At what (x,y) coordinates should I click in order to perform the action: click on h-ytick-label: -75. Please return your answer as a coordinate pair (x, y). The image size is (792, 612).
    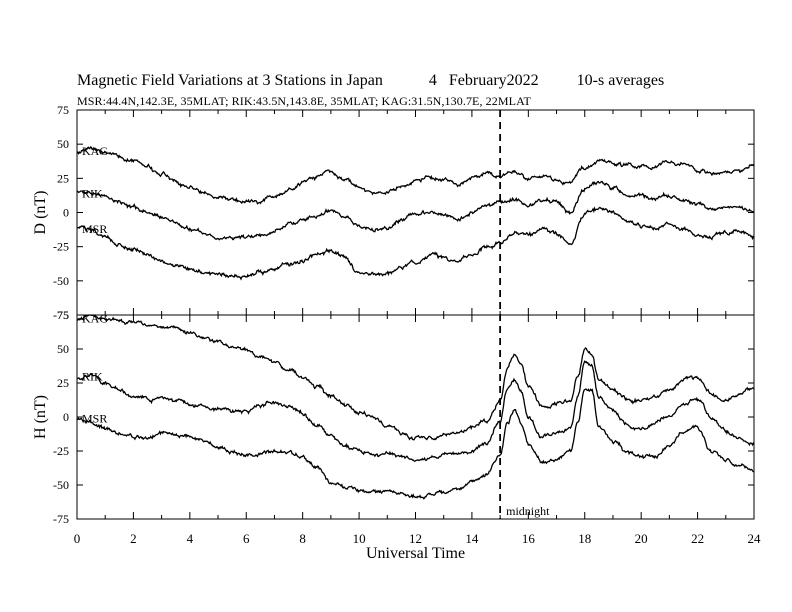
    Looking at the image, I should click on (61, 519).